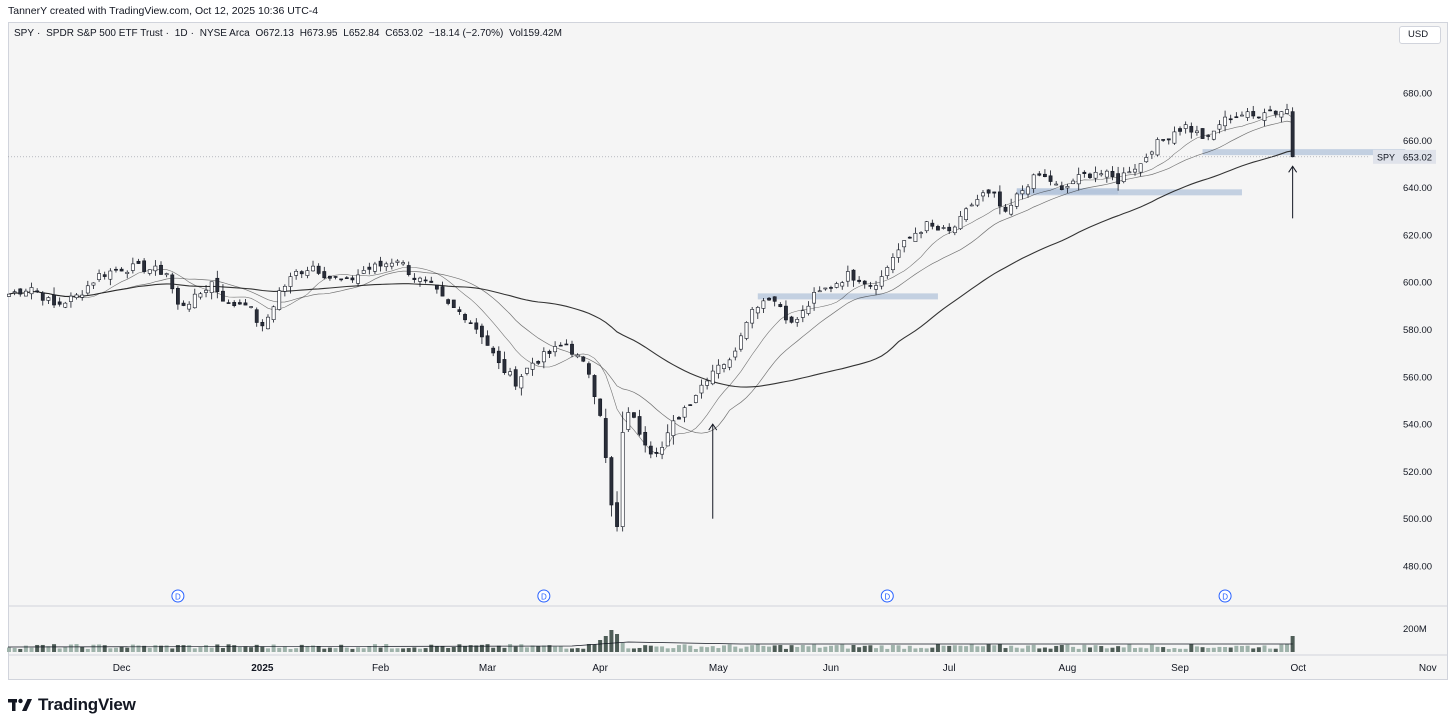 The image size is (1456, 728). Describe the element at coordinates (535, 33) in the screenshot. I see `legend-volume: Vol159.42M` at that location.